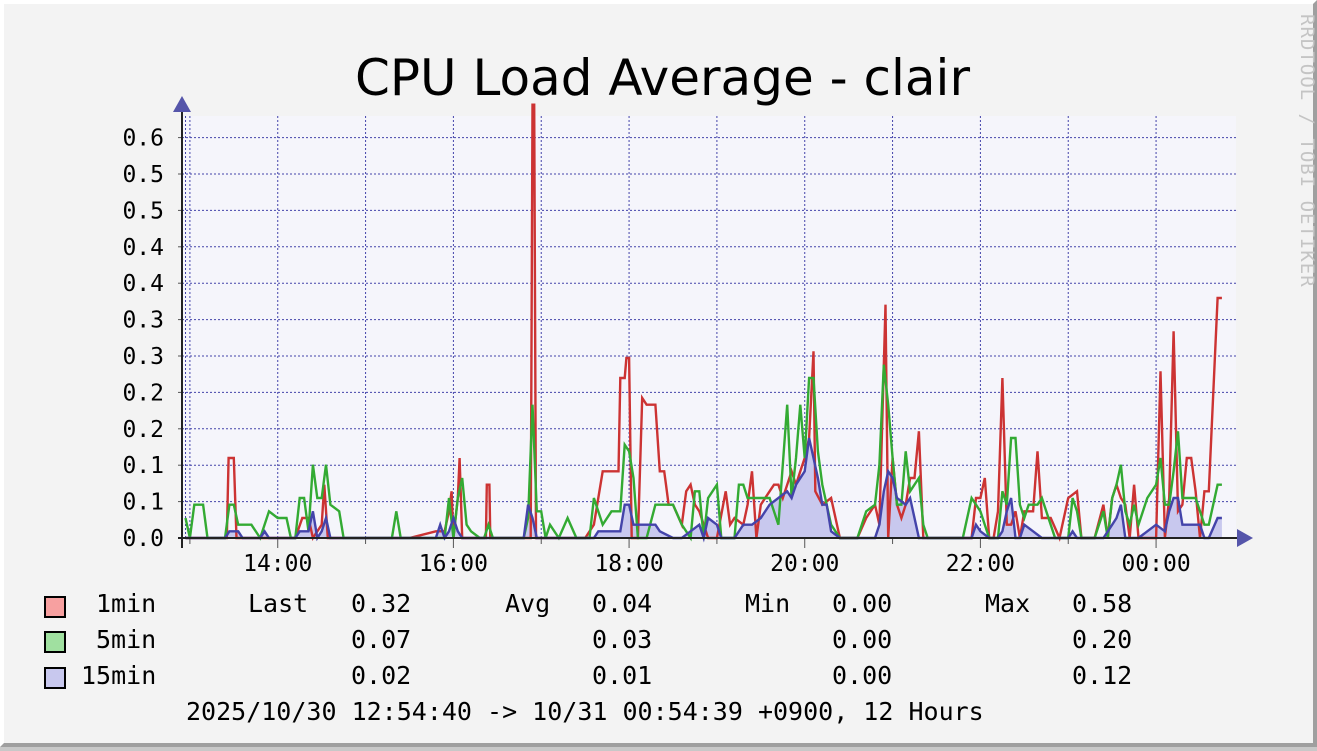  I want to click on legend-header-max: Max, so click(1008, 603).